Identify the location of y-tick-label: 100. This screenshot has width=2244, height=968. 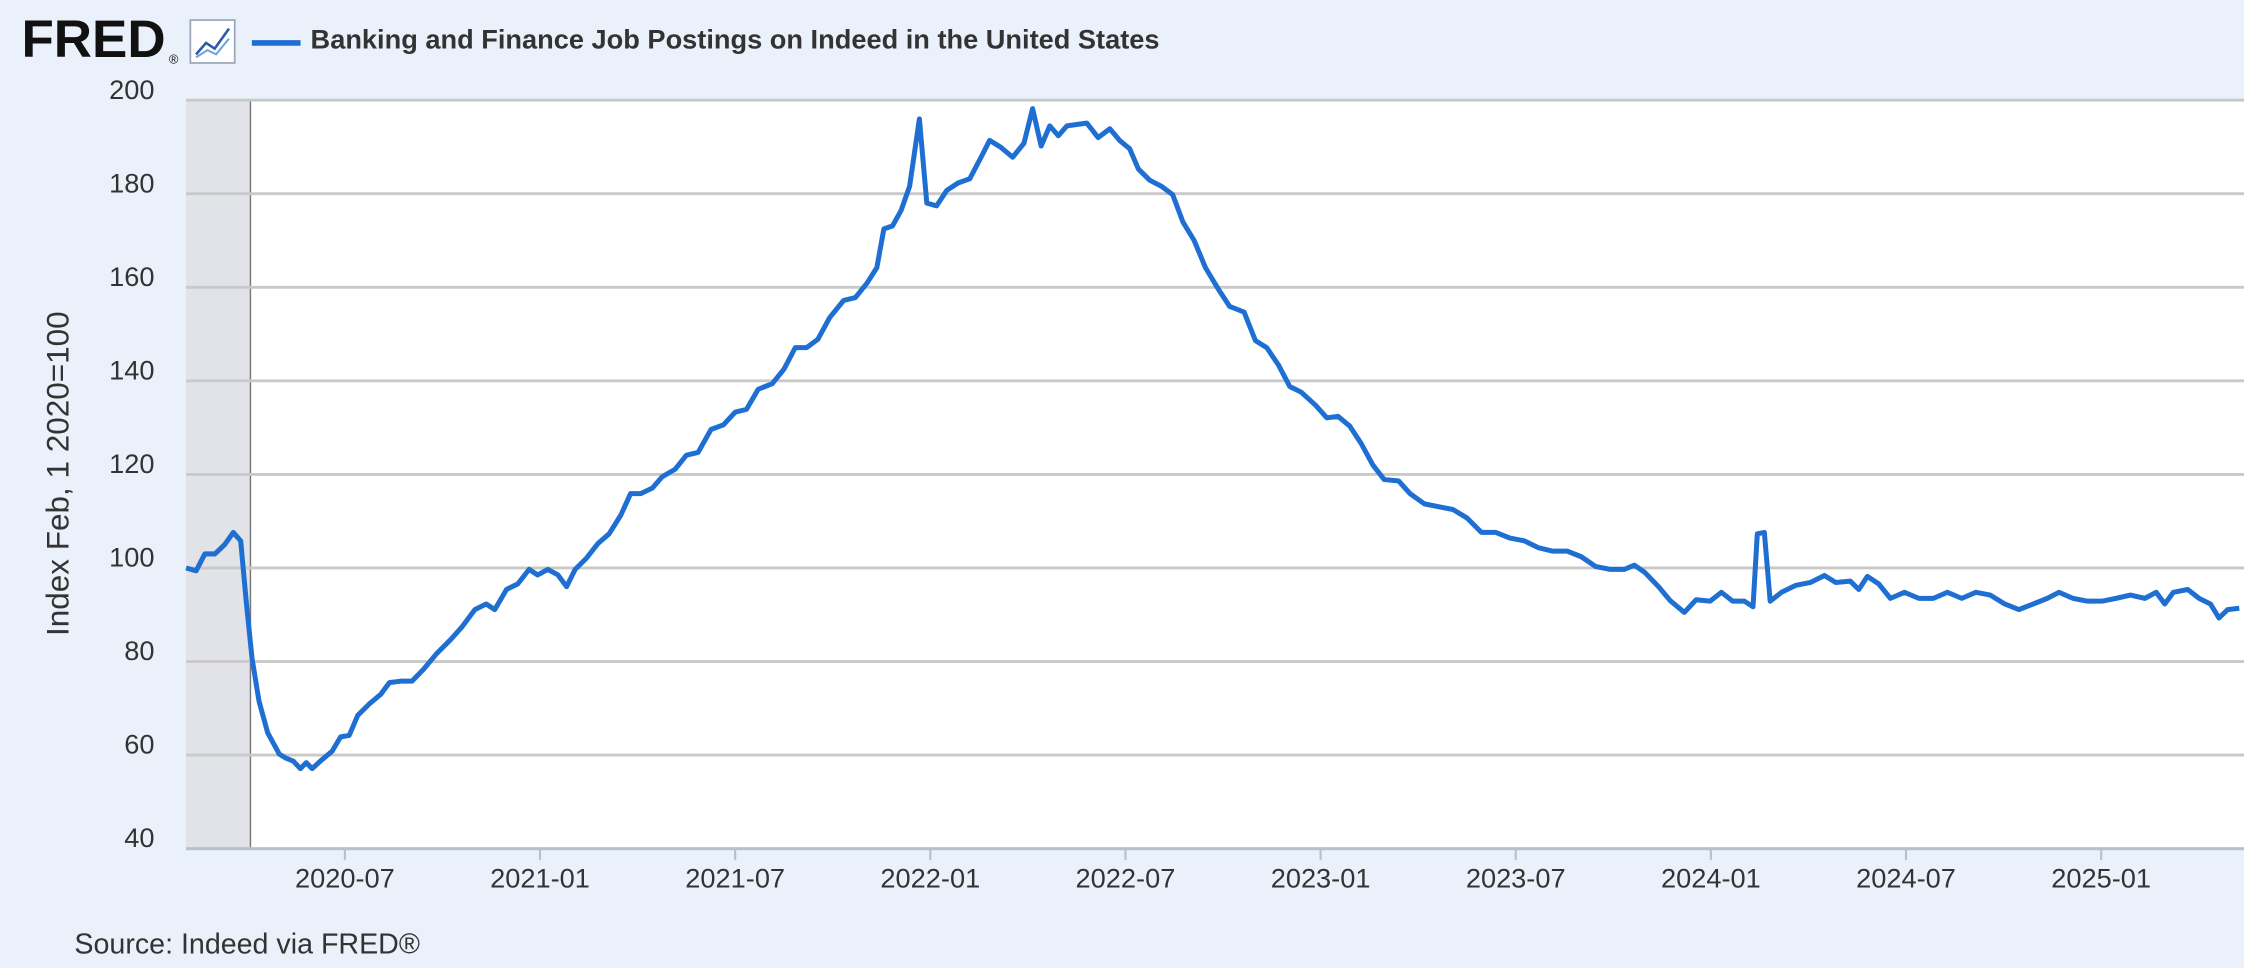
(131, 557).